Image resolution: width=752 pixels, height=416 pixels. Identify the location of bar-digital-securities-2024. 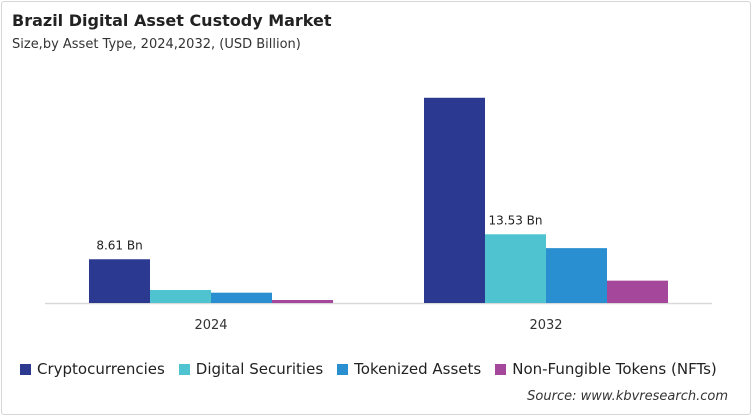
(180, 296).